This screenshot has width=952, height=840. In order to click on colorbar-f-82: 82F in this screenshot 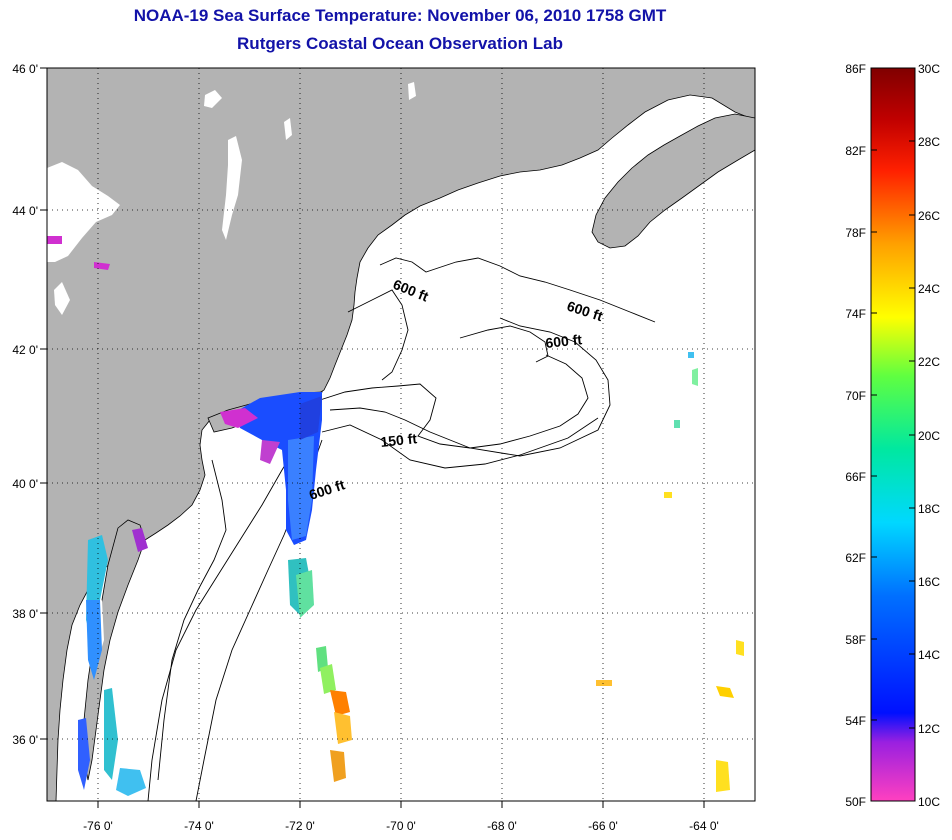, I will do `click(855, 151)`.